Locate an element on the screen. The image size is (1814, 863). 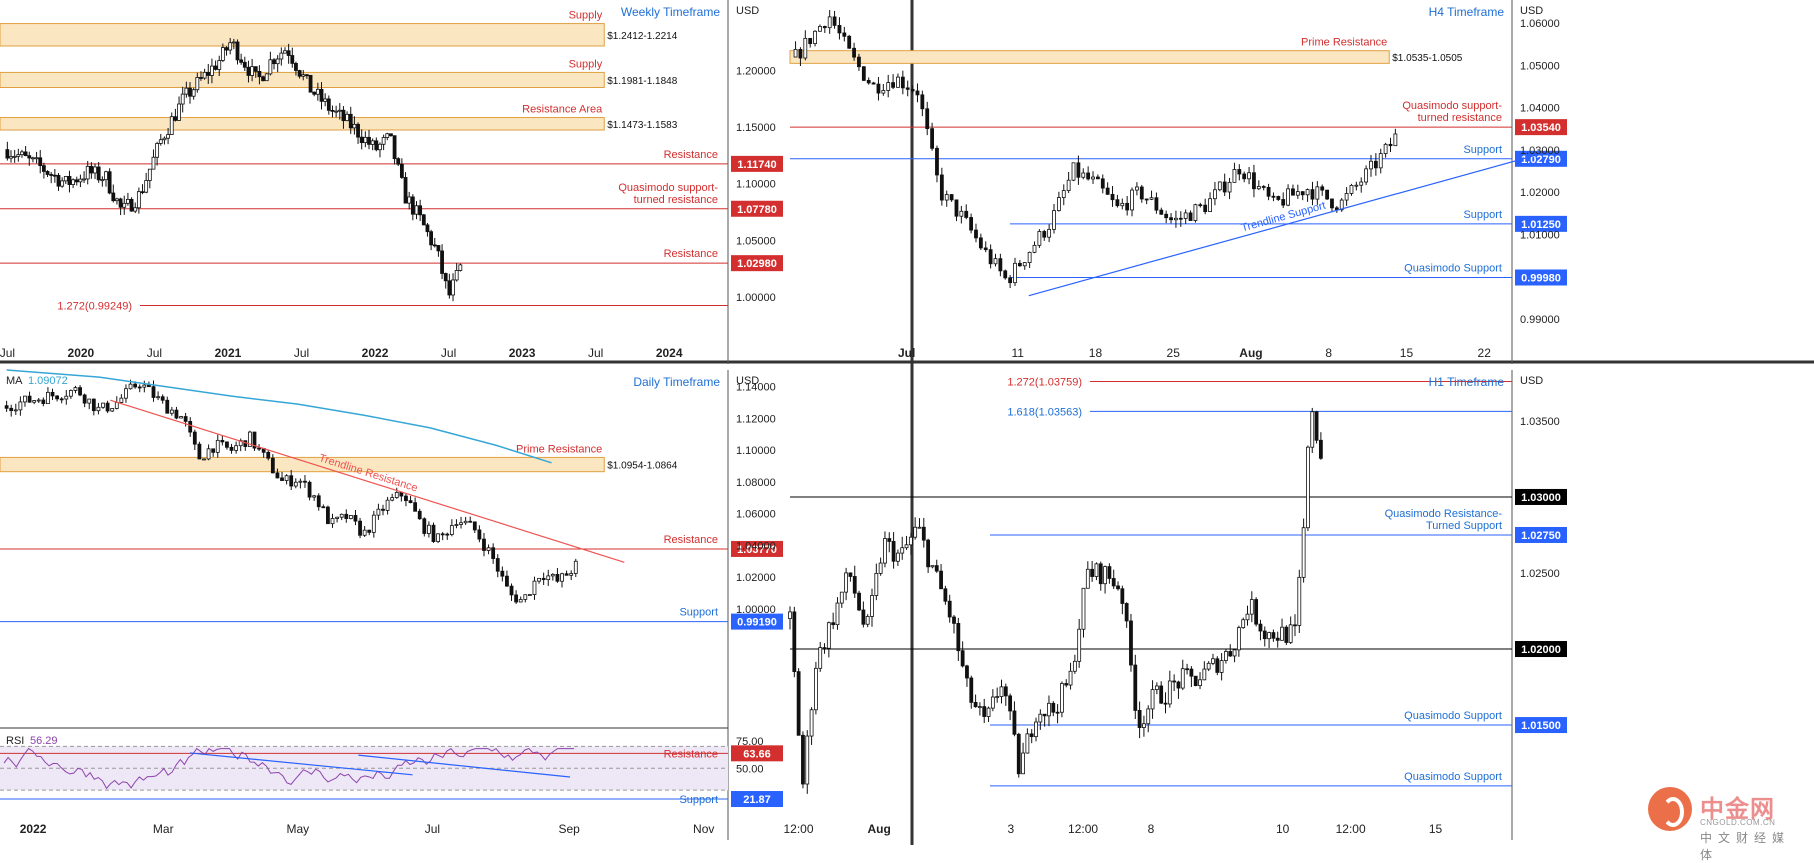
currency-label: USD is located at coordinates (1531, 11).